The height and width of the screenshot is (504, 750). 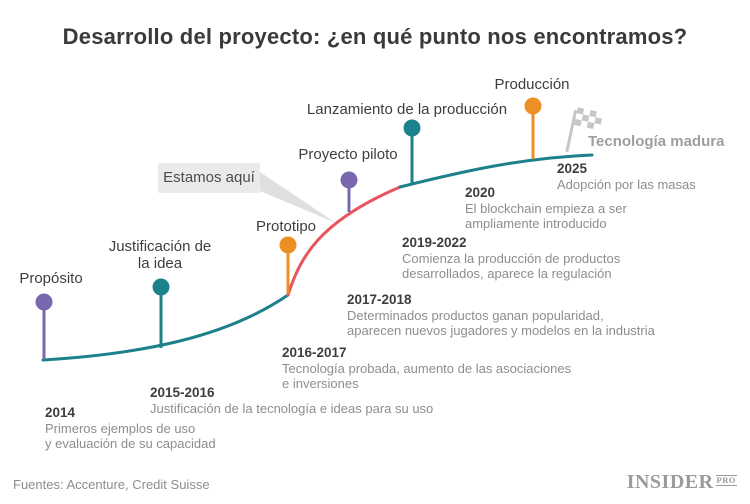 I want to click on insider-pro-logo: INSIDER PRO, so click(x=682, y=482).